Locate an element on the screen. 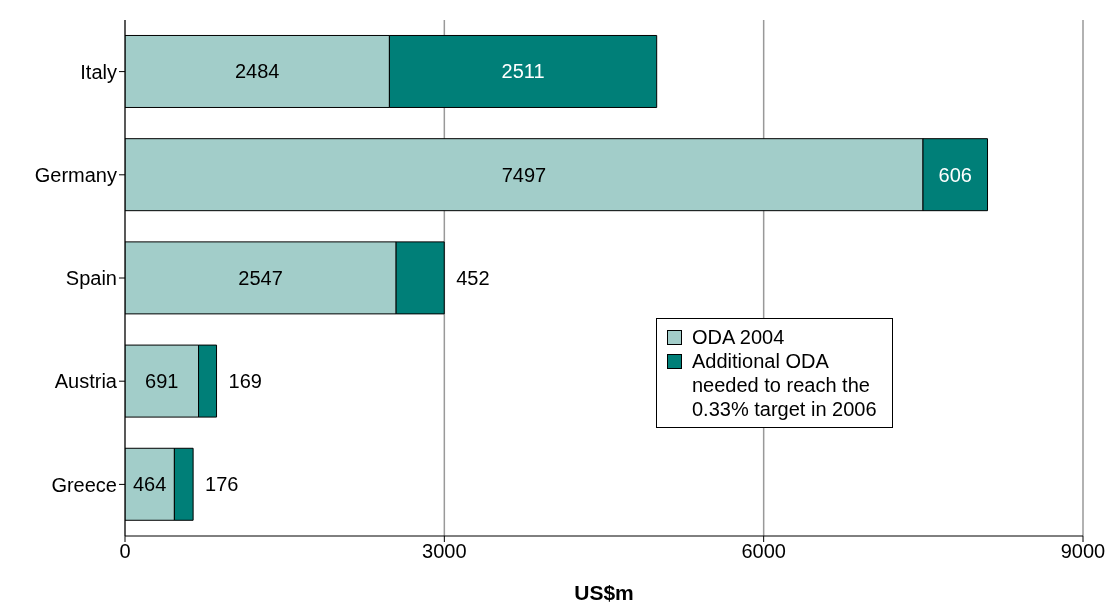 This screenshot has width=1119, height=615. x-tick-label: 3000 is located at coordinates (444, 551).